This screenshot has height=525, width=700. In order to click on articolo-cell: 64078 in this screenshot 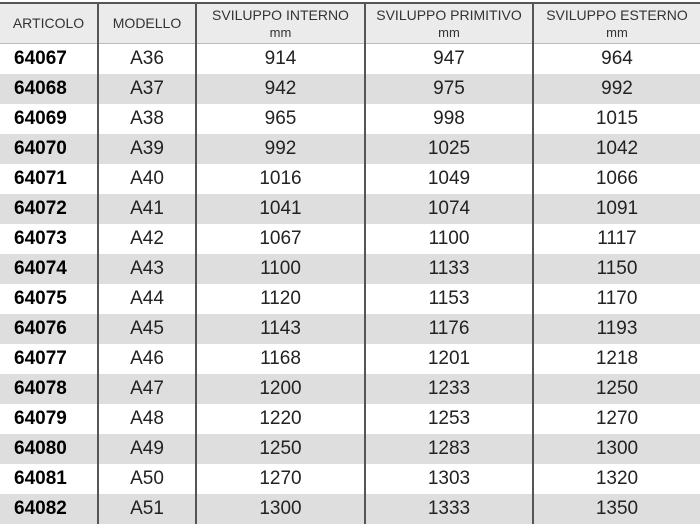, I will do `click(49, 389)`.